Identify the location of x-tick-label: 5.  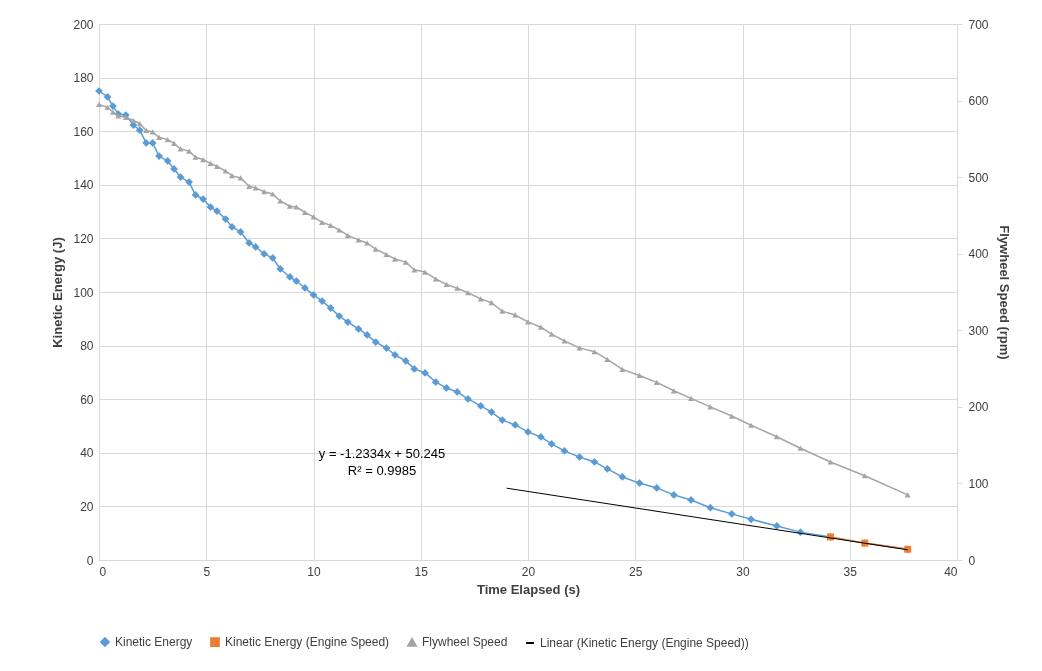
(207, 571).